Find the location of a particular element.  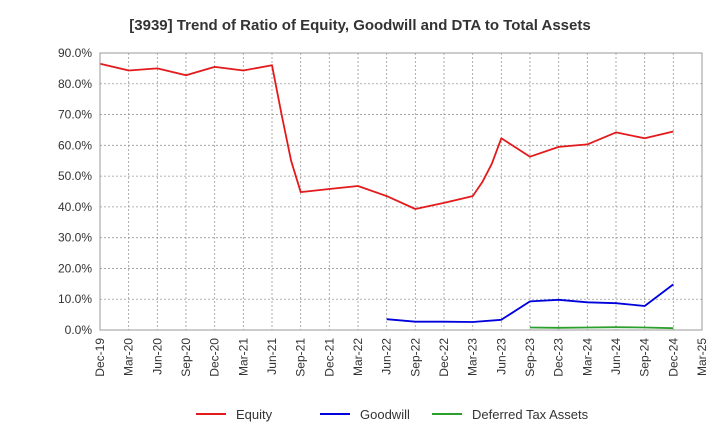

legend-label: Deferred Tax Assets is located at coordinates (530, 414).